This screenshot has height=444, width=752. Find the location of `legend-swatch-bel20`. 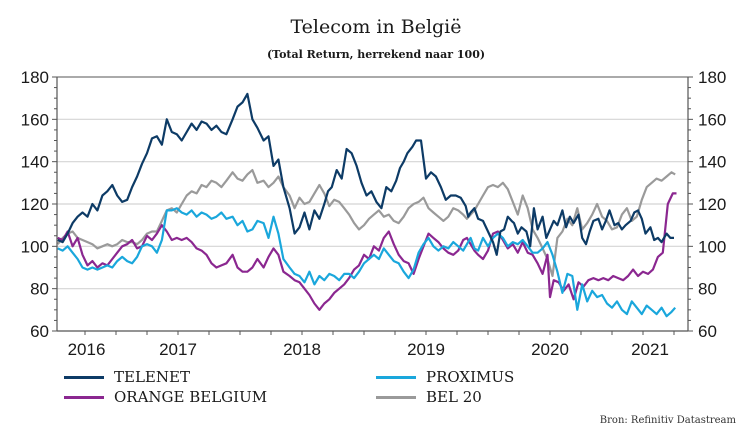

legend-swatch-bel20 is located at coordinates (396, 397).